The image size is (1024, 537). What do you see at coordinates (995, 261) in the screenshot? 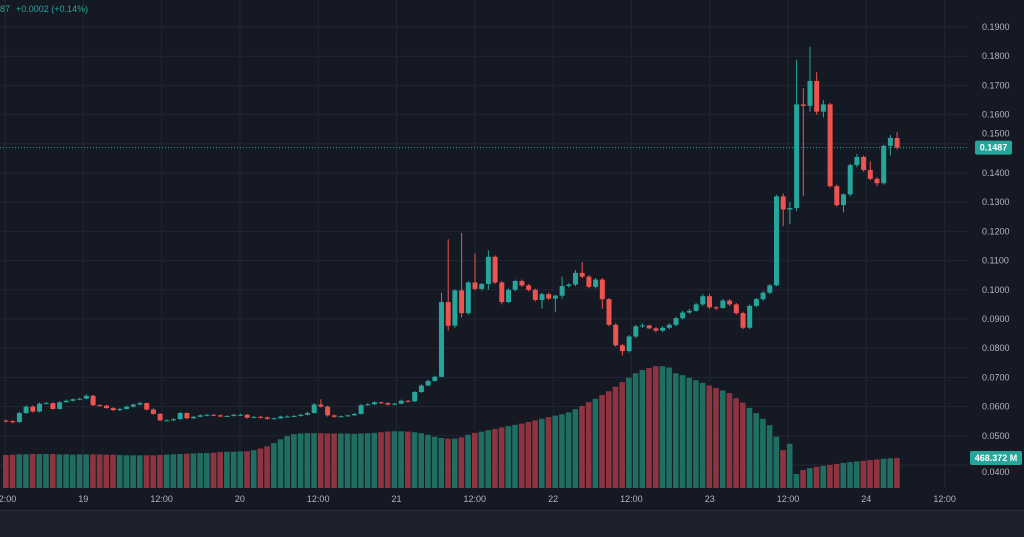
I see `price-tick-label: 0.1100` at bounding box center [995, 261].